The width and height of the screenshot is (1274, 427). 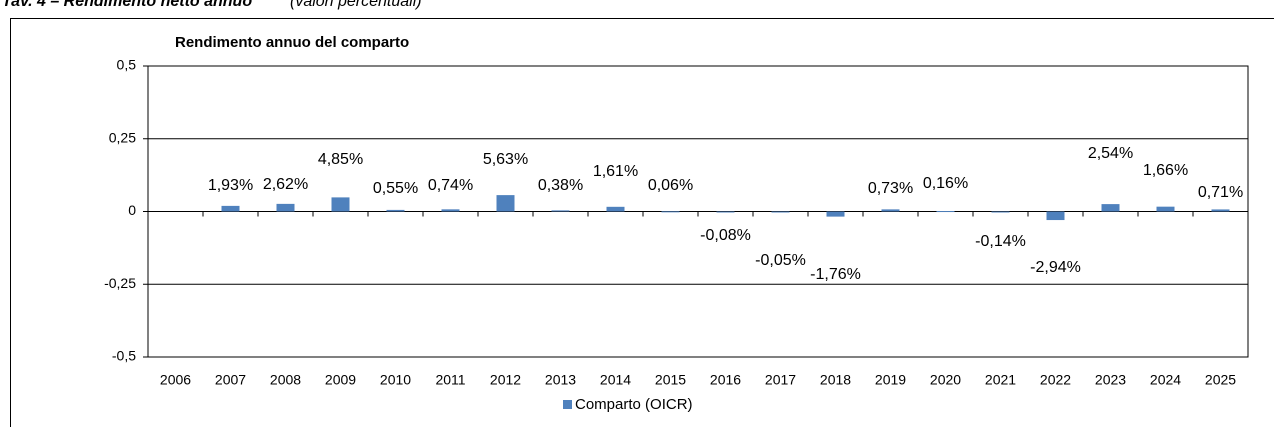 What do you see at coordinates (122, 137) in the screenshot?
I see `y-tick-label: 0,25` at bounding box center [122, 137].